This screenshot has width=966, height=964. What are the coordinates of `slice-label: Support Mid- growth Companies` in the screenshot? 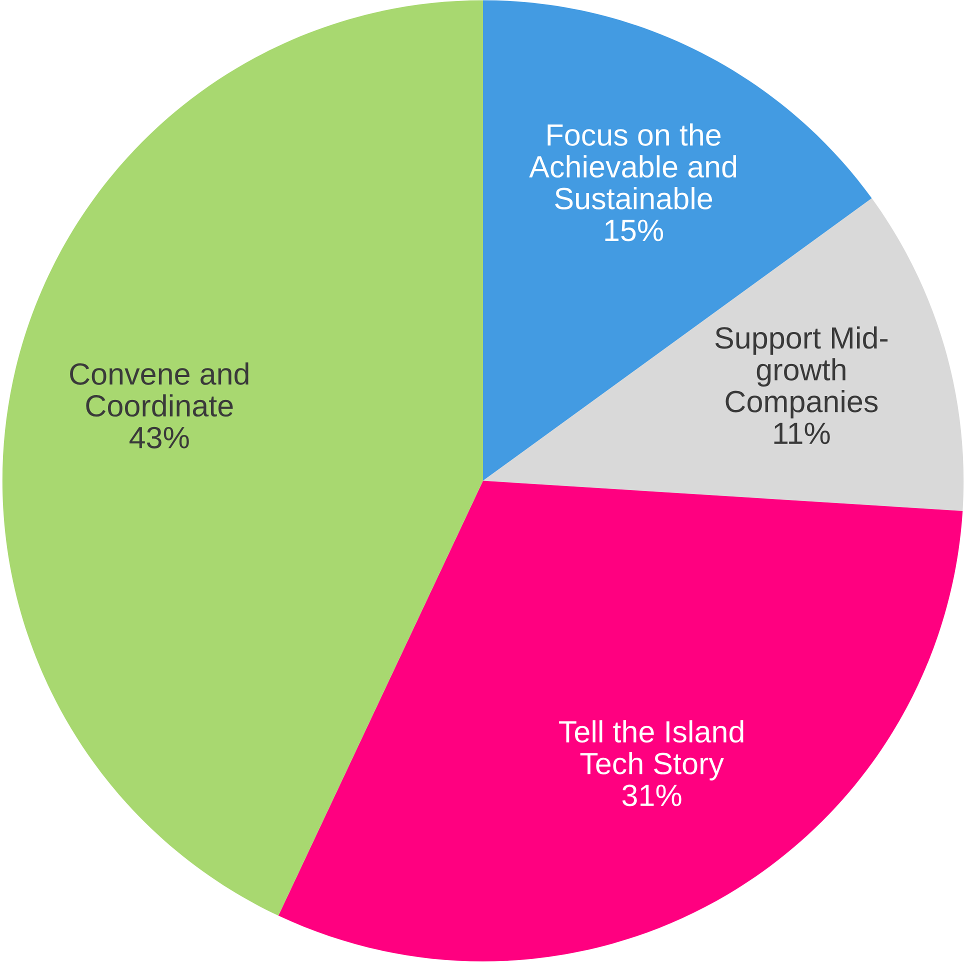 It's located at (801, 372).